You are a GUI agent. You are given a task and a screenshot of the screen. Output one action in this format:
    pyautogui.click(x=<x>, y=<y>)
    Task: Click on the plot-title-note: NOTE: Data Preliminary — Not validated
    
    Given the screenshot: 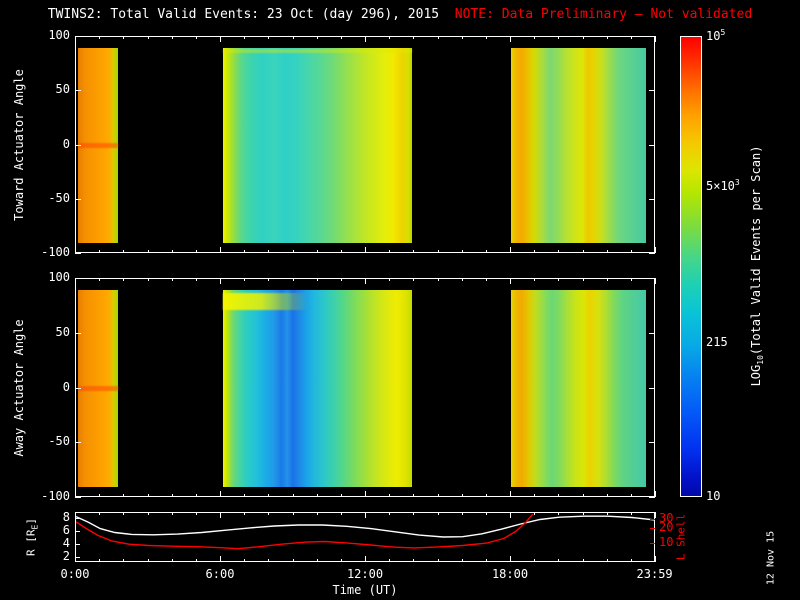 What is the action you would take?
    pyautogui.click(x=603, y=14)
    